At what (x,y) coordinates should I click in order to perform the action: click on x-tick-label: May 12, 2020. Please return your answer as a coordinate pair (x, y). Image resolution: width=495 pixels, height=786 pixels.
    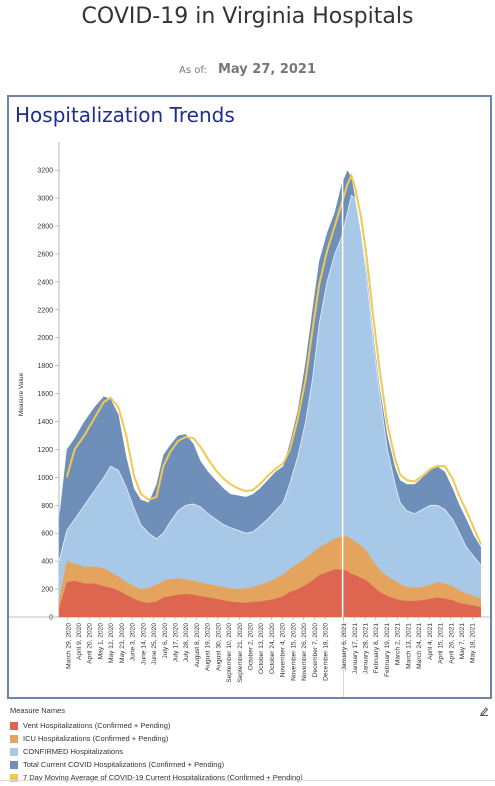
    Looking at the image, I should click on (111, 643).